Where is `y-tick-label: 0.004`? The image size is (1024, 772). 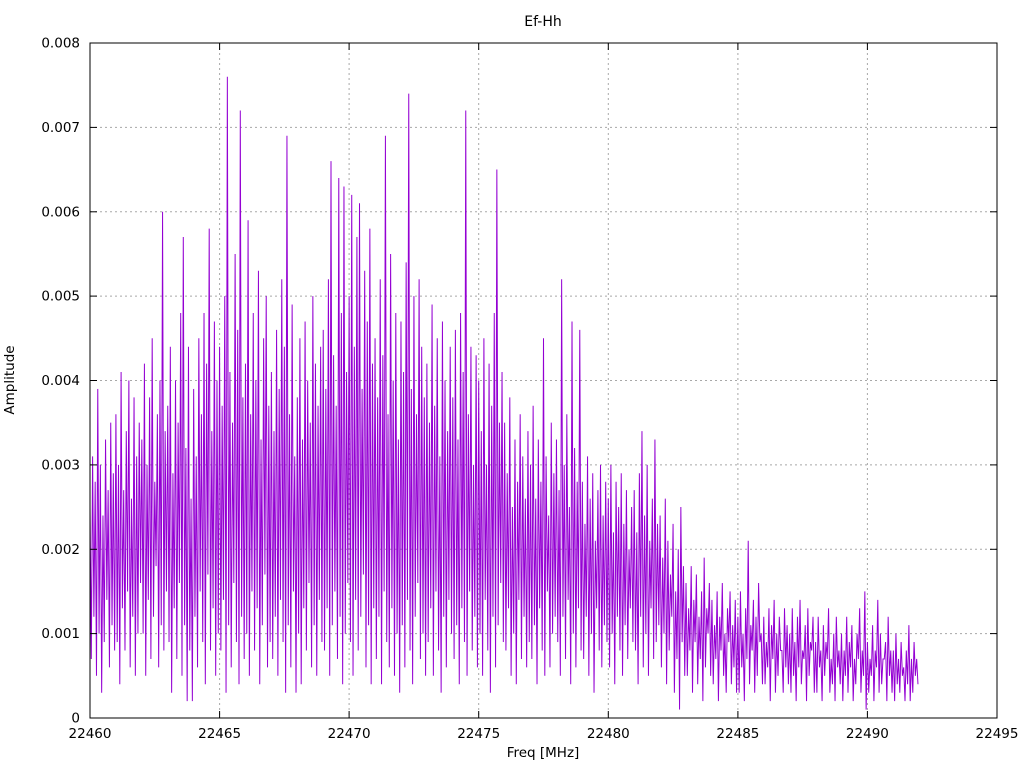 y-tick-label: 0.004 is located at coordinates (60, 381).